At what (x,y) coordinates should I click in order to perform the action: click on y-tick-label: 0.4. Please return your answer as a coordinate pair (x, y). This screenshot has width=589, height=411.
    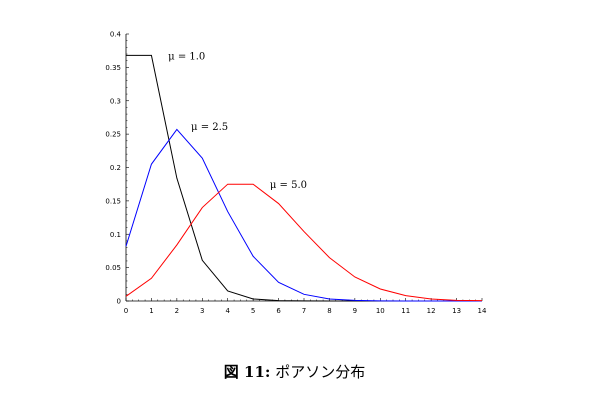
    Looking at the image, I should click on (116, 35).